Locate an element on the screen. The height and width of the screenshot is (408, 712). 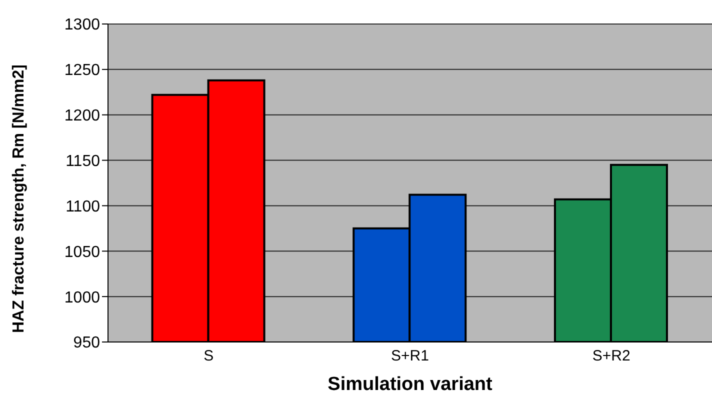
x-tick-label: S+R2 is located at coordinates (611, 356).